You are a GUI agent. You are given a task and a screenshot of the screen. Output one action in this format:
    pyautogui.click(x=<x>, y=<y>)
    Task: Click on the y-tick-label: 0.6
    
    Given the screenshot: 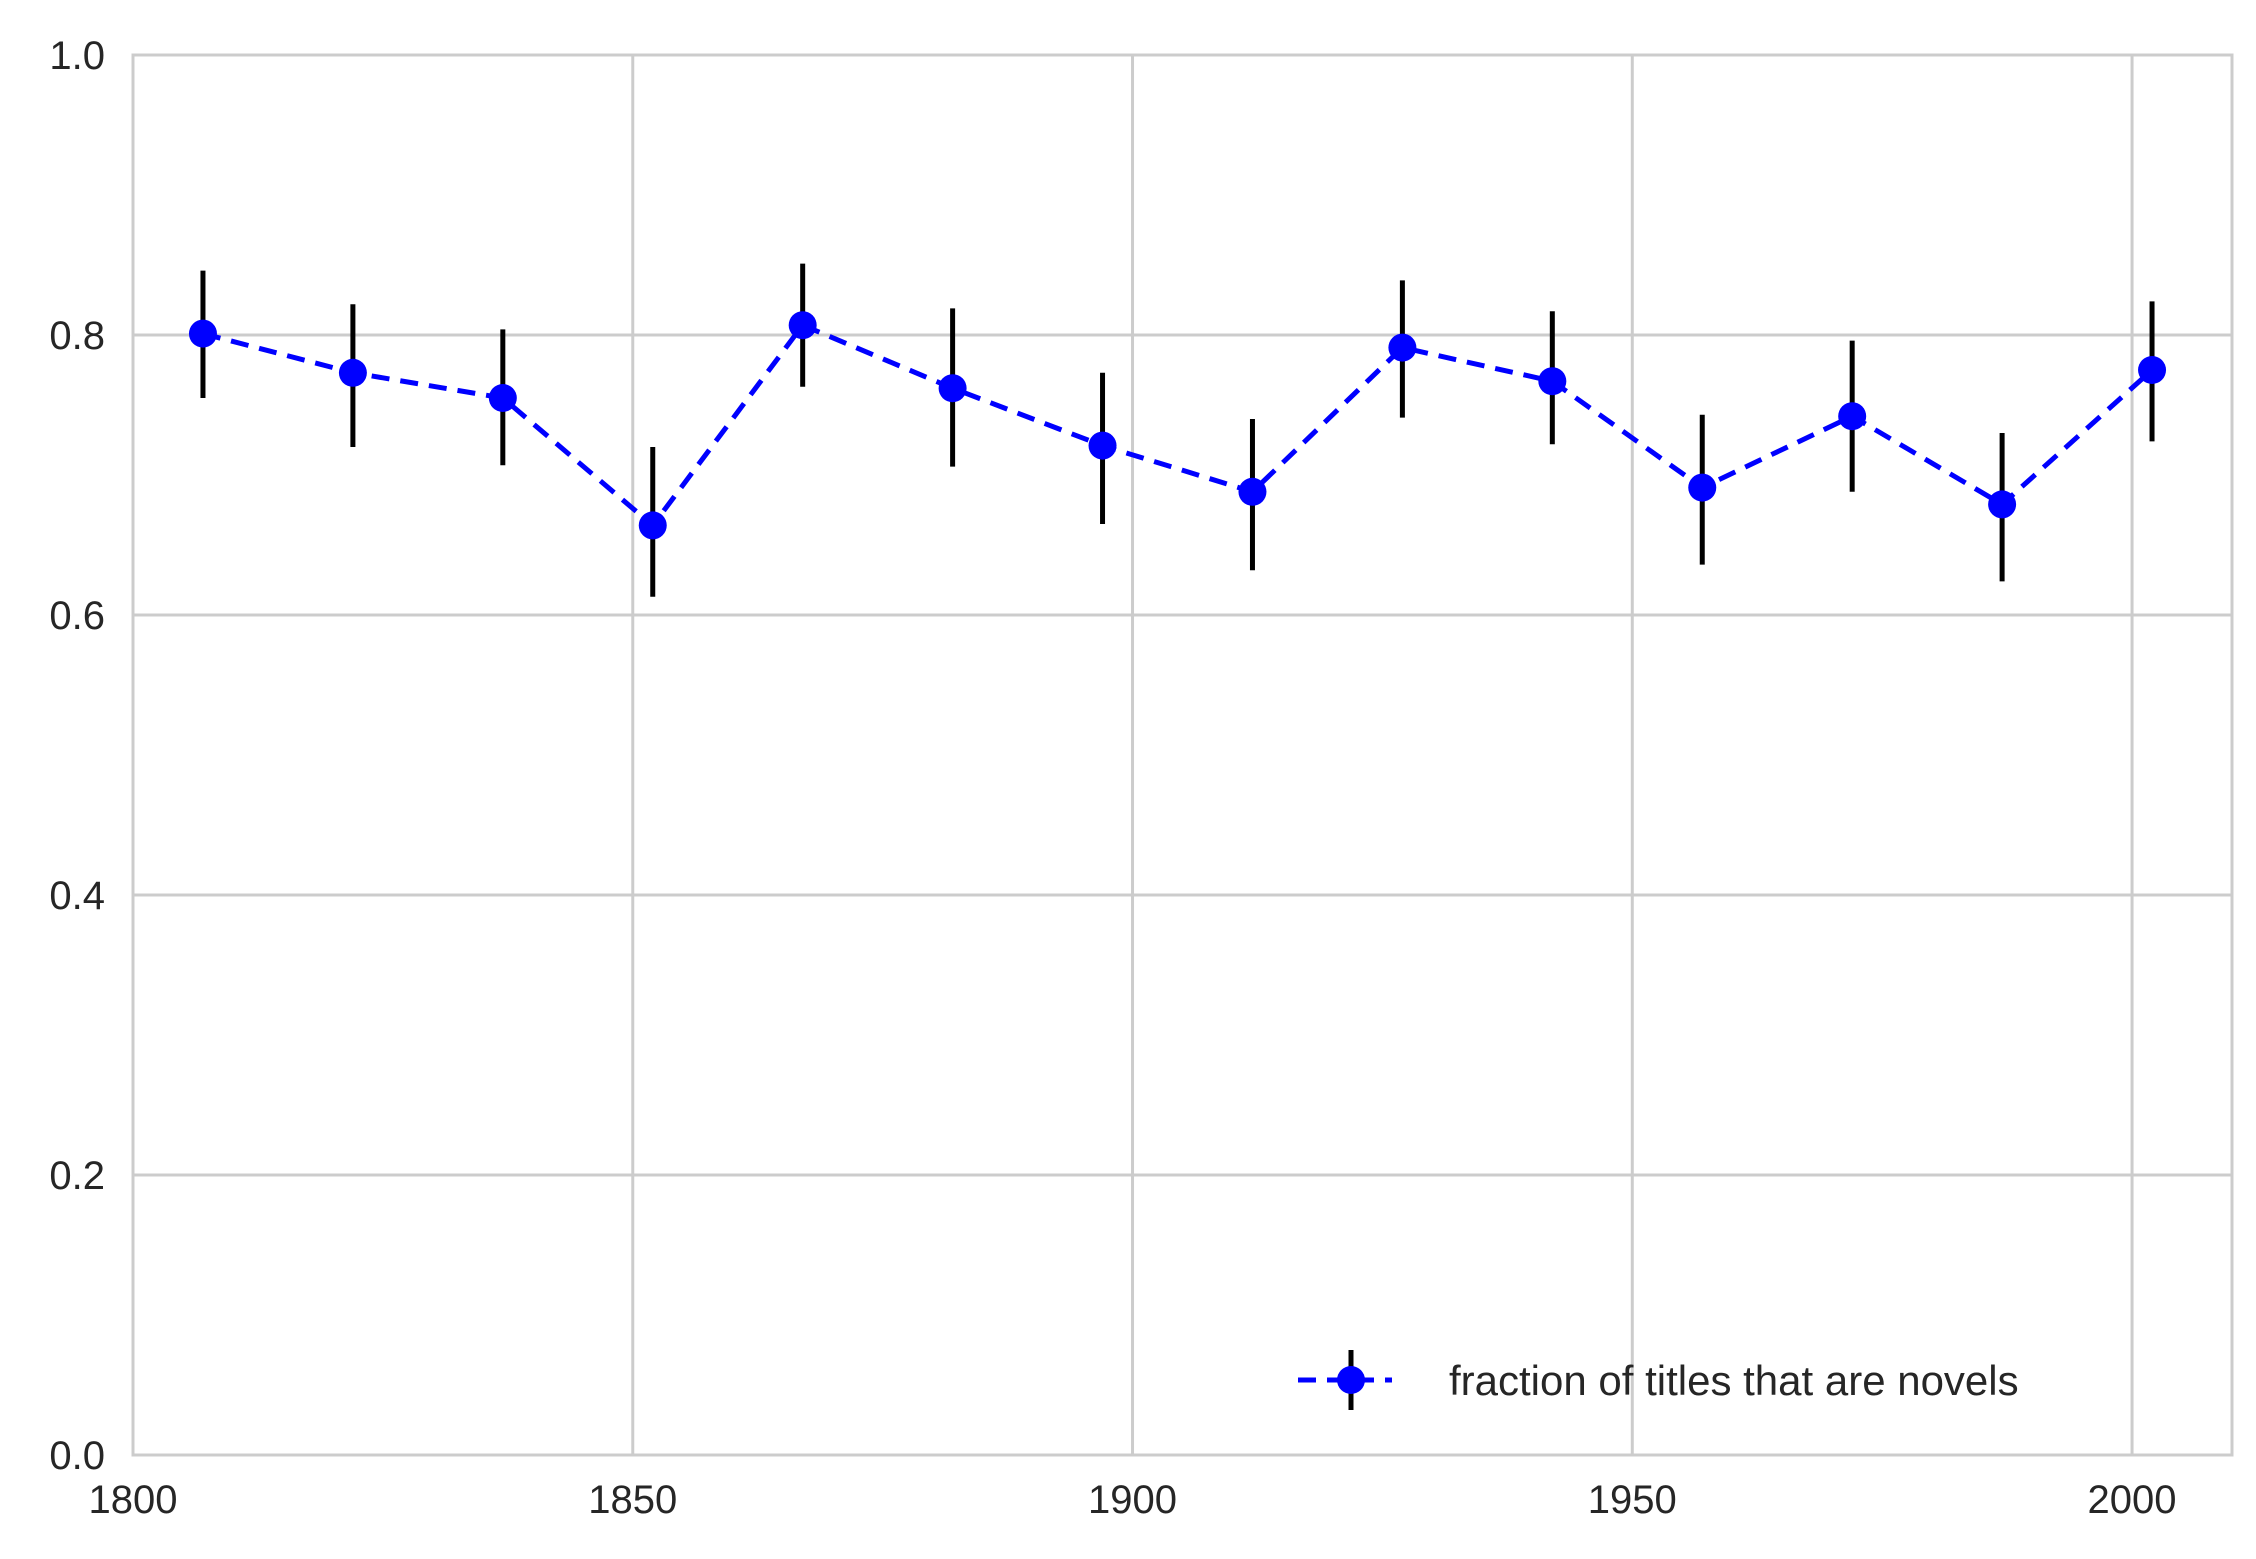 What is the action you would take?
    pyautogui.click(x=77, y=616)
    